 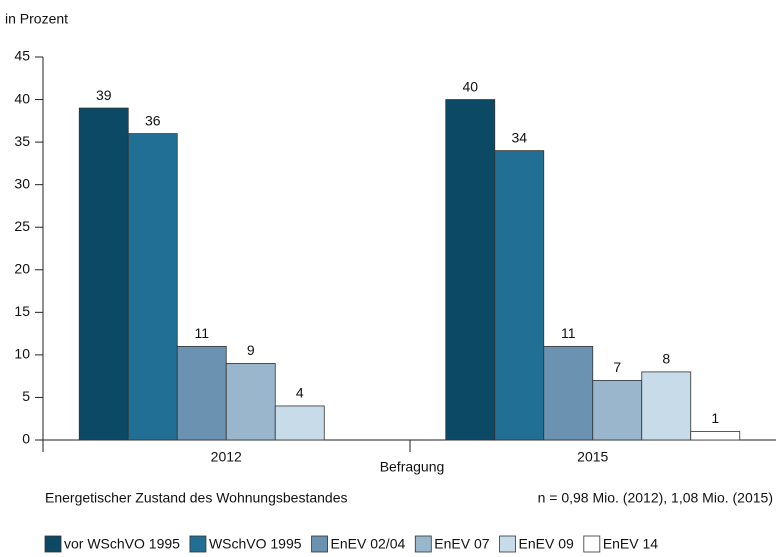 What do you see at coordinates (255, 544) in the screenshot?
I see `legend-label: WSchVO 1995` at bounding box center [255, 544].